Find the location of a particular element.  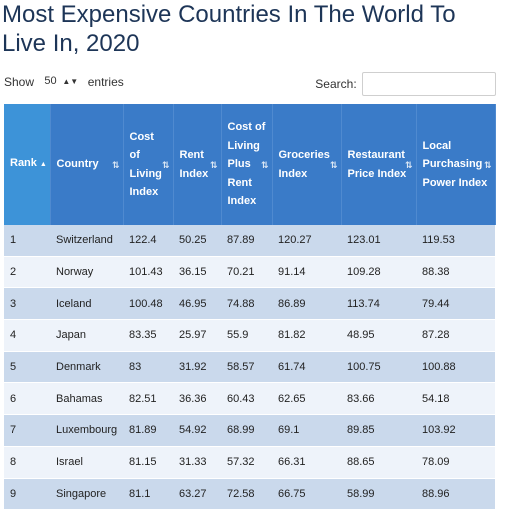

table-row: 8 Israel 81.15 31.33 57.32 66.31 88.65 78.09 is located at coordinates (249, 462).